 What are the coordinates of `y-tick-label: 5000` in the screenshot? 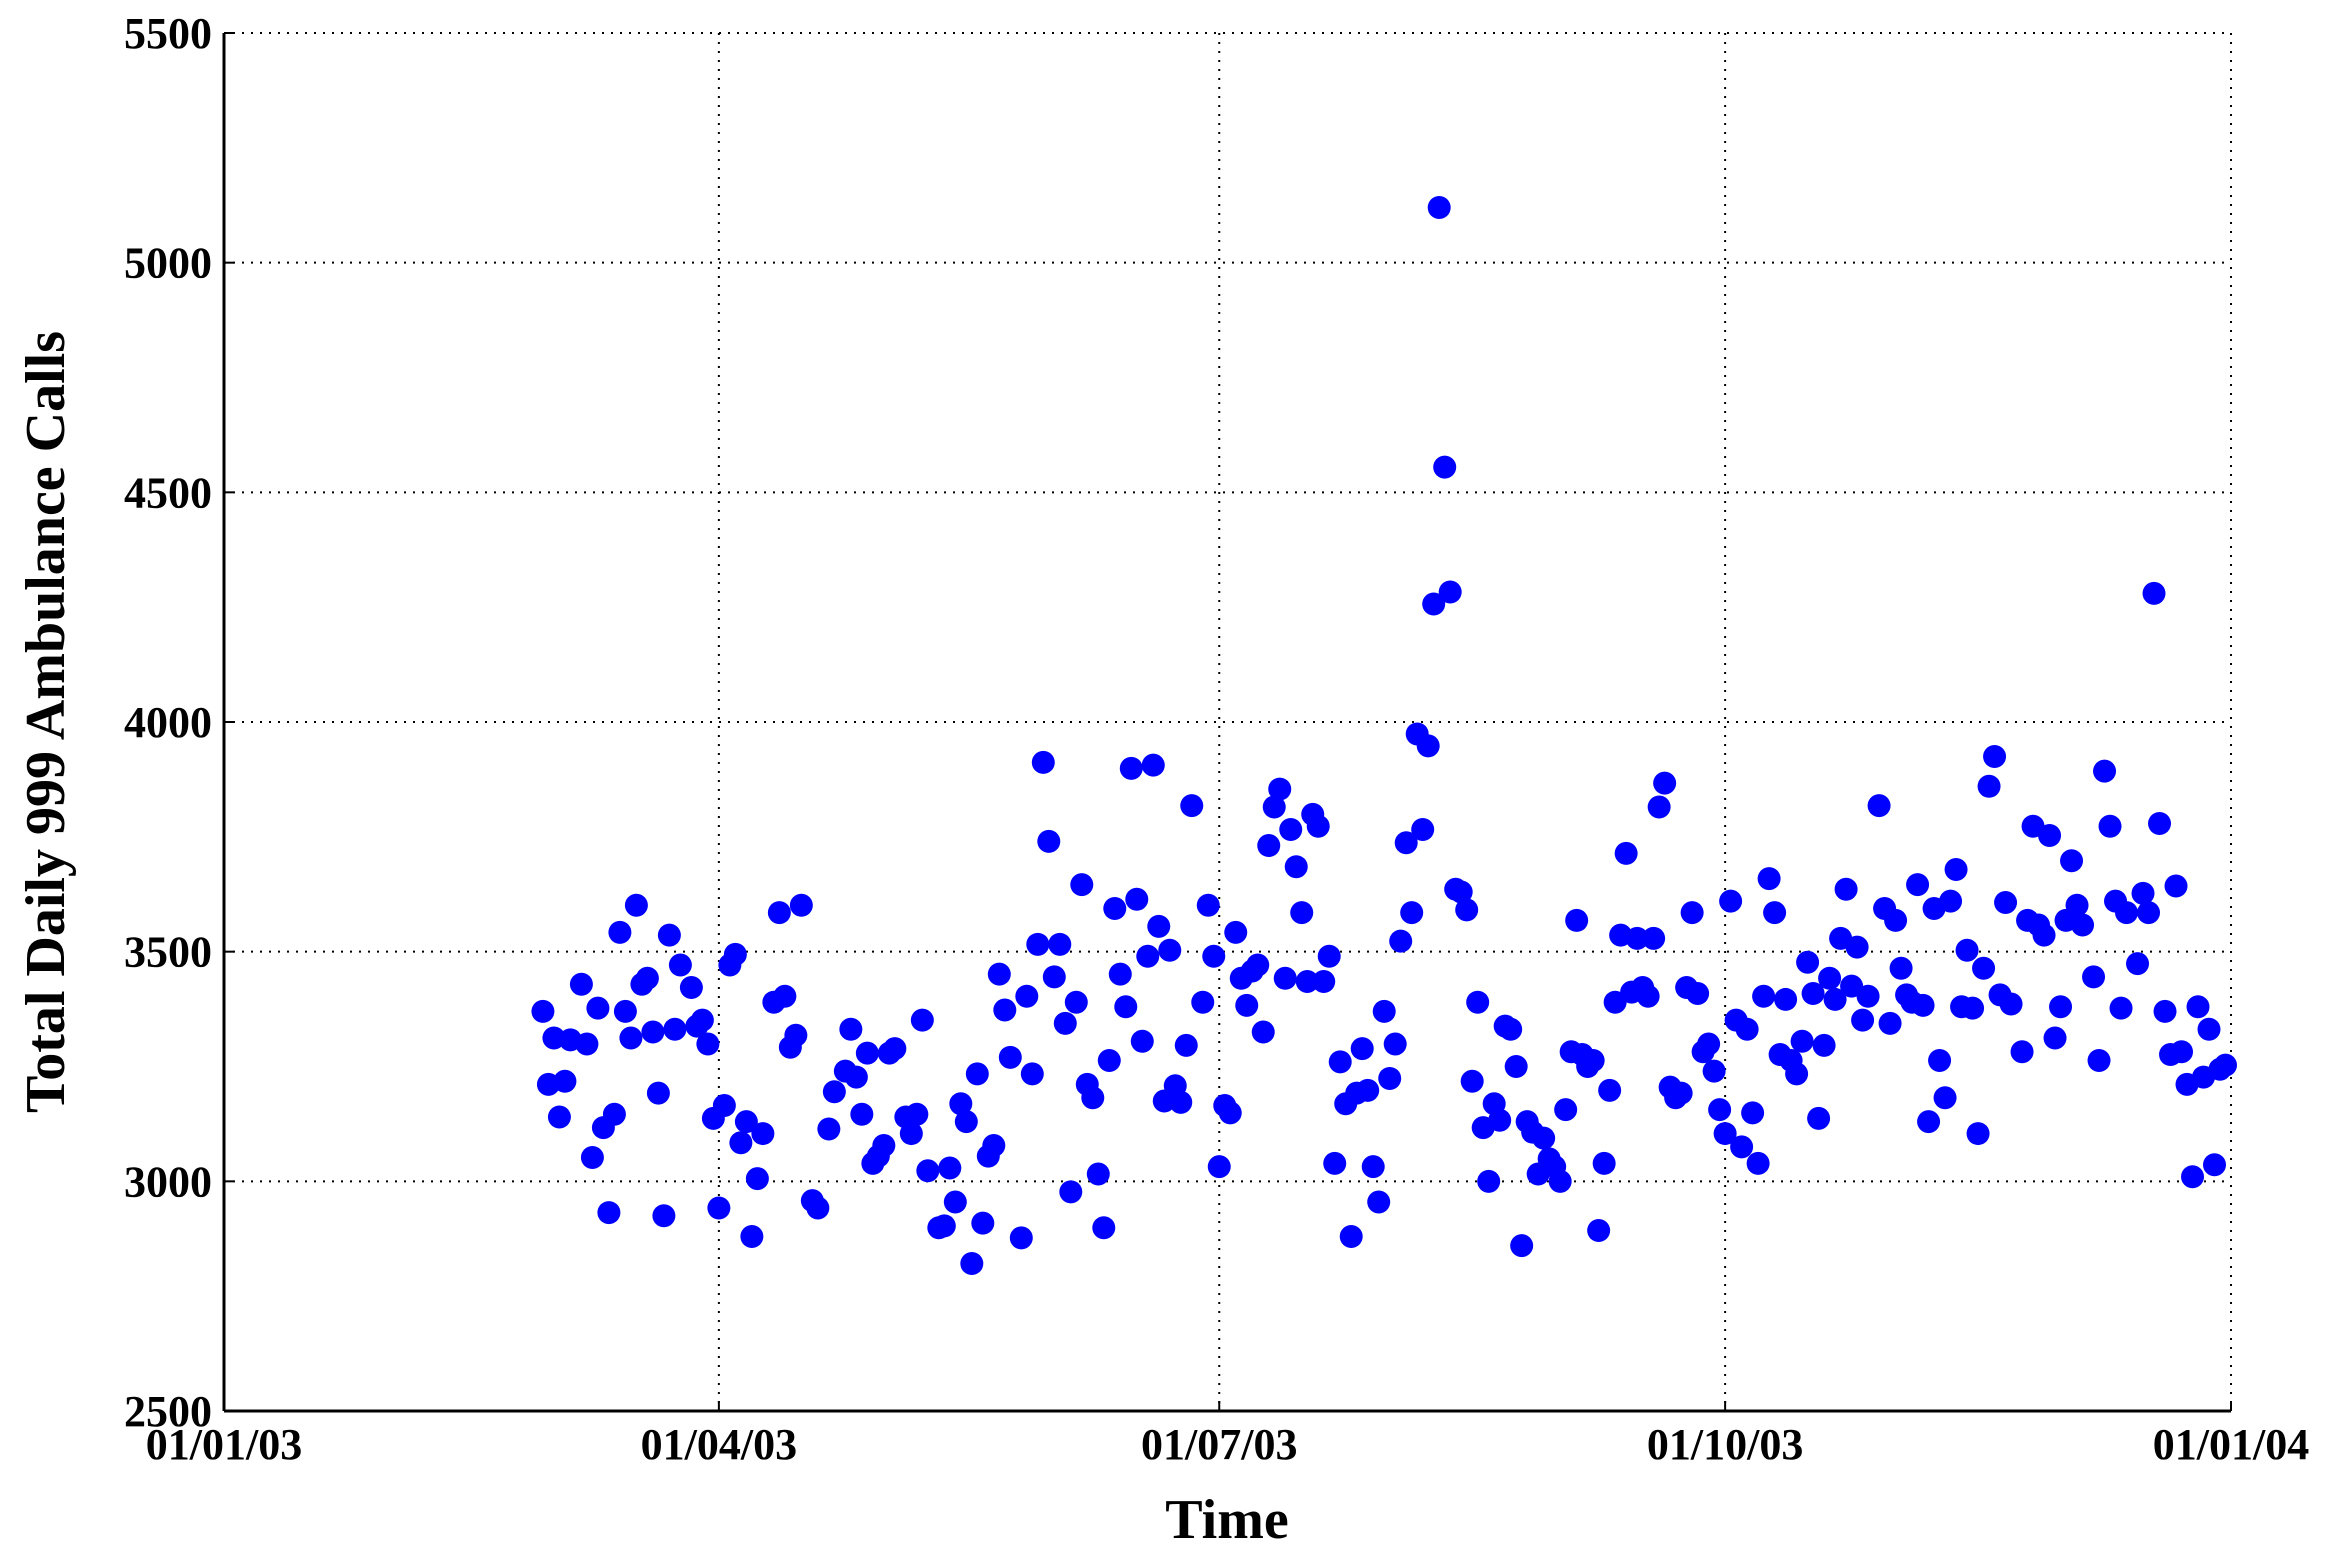 It's located at (168, 263).